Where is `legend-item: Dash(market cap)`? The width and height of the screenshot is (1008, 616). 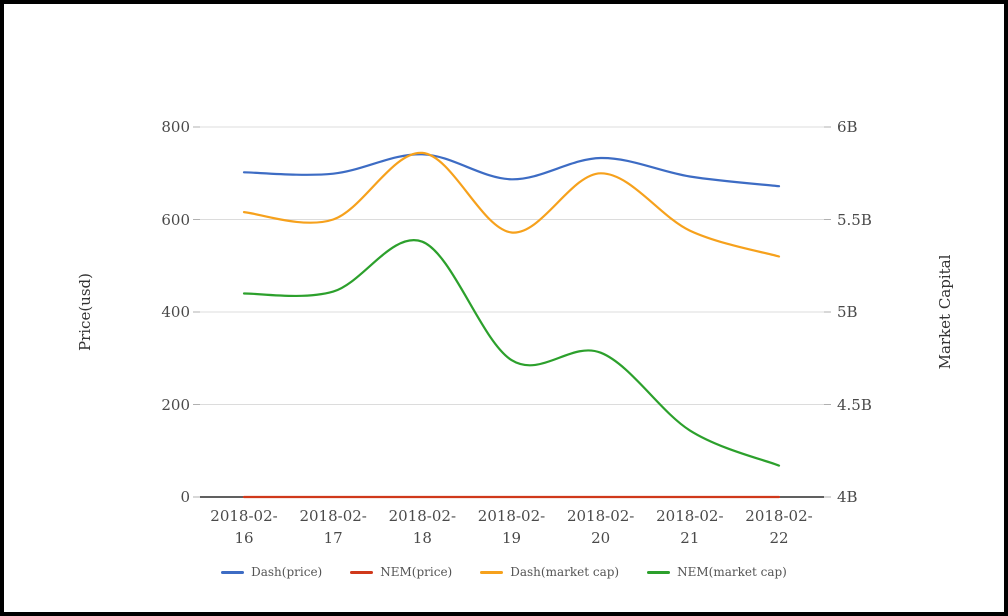 legend-item: Dash(market cap) is located at coordinates (549, 572).